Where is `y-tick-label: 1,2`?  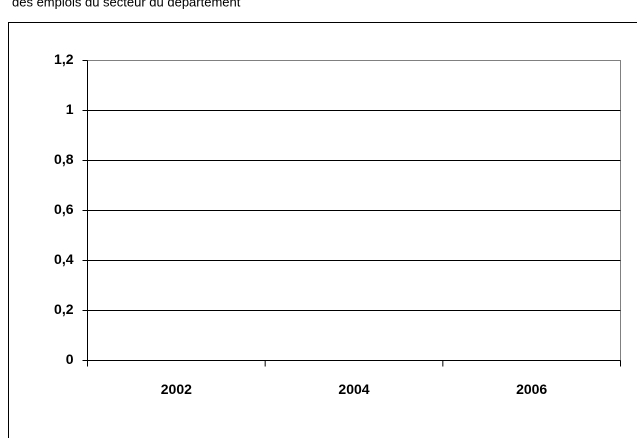 y-tick-label: 1,2 is located at coordinates (64, 59).